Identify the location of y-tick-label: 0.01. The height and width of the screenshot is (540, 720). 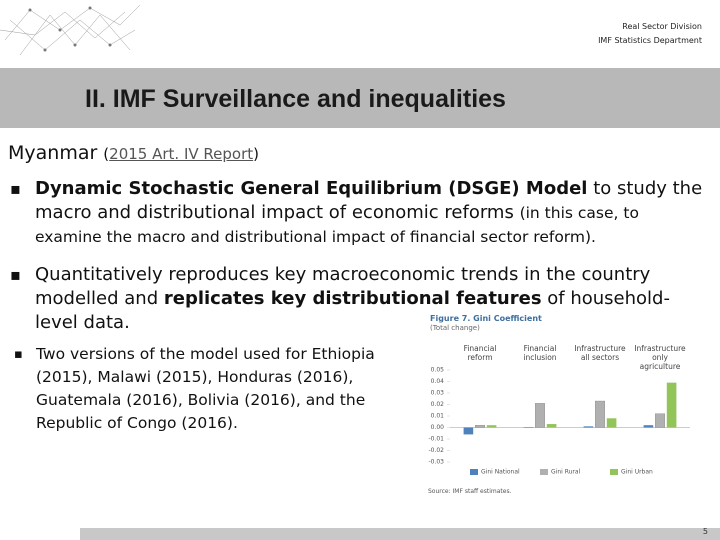
(438, 416).